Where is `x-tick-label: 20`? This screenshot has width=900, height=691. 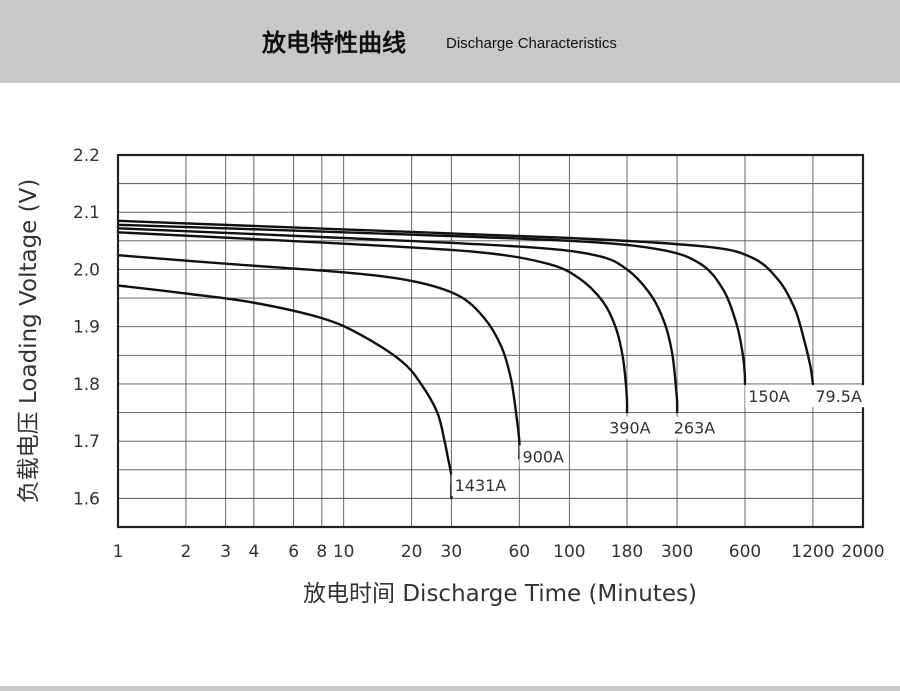 x-tick-label: 20 is located at coordinates (412, 552).